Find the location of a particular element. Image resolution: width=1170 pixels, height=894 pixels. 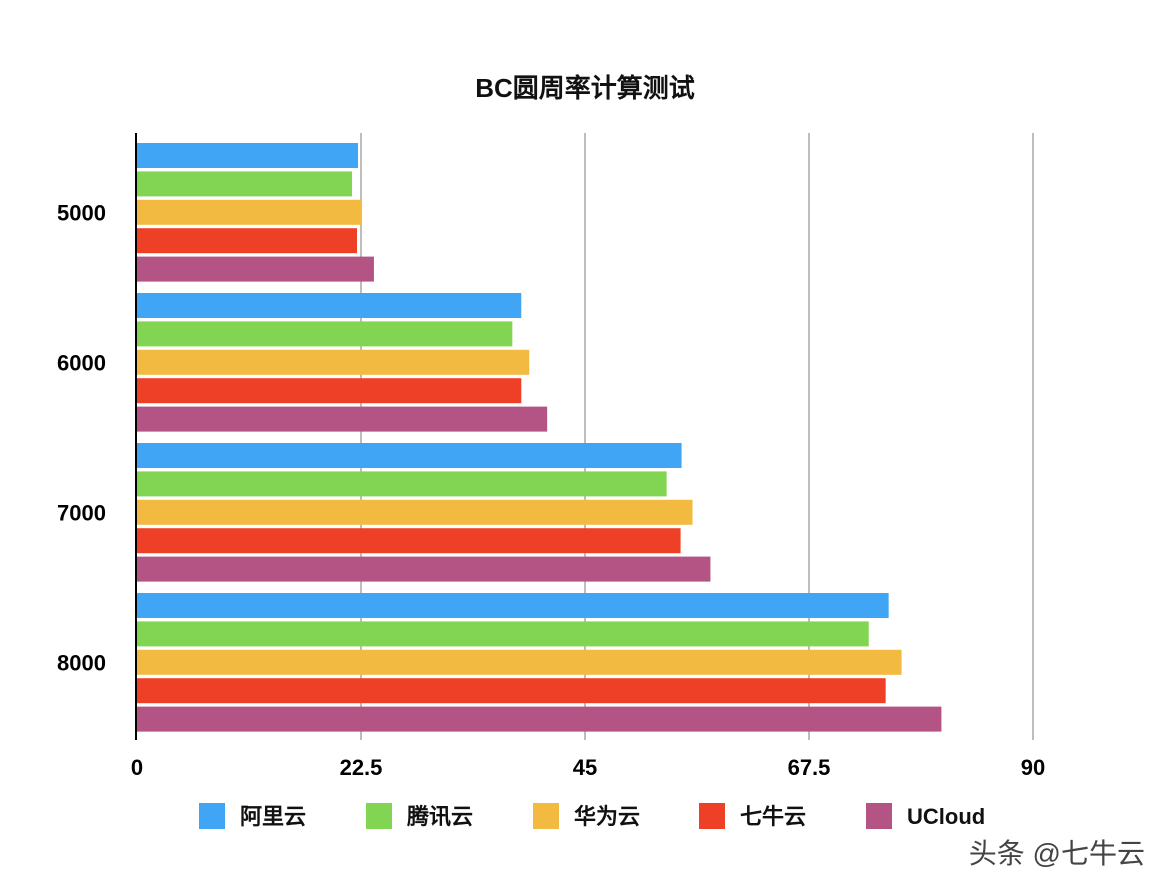

category-labels: 5000 6000 7000 8000 is located at coordinates (81, 437).